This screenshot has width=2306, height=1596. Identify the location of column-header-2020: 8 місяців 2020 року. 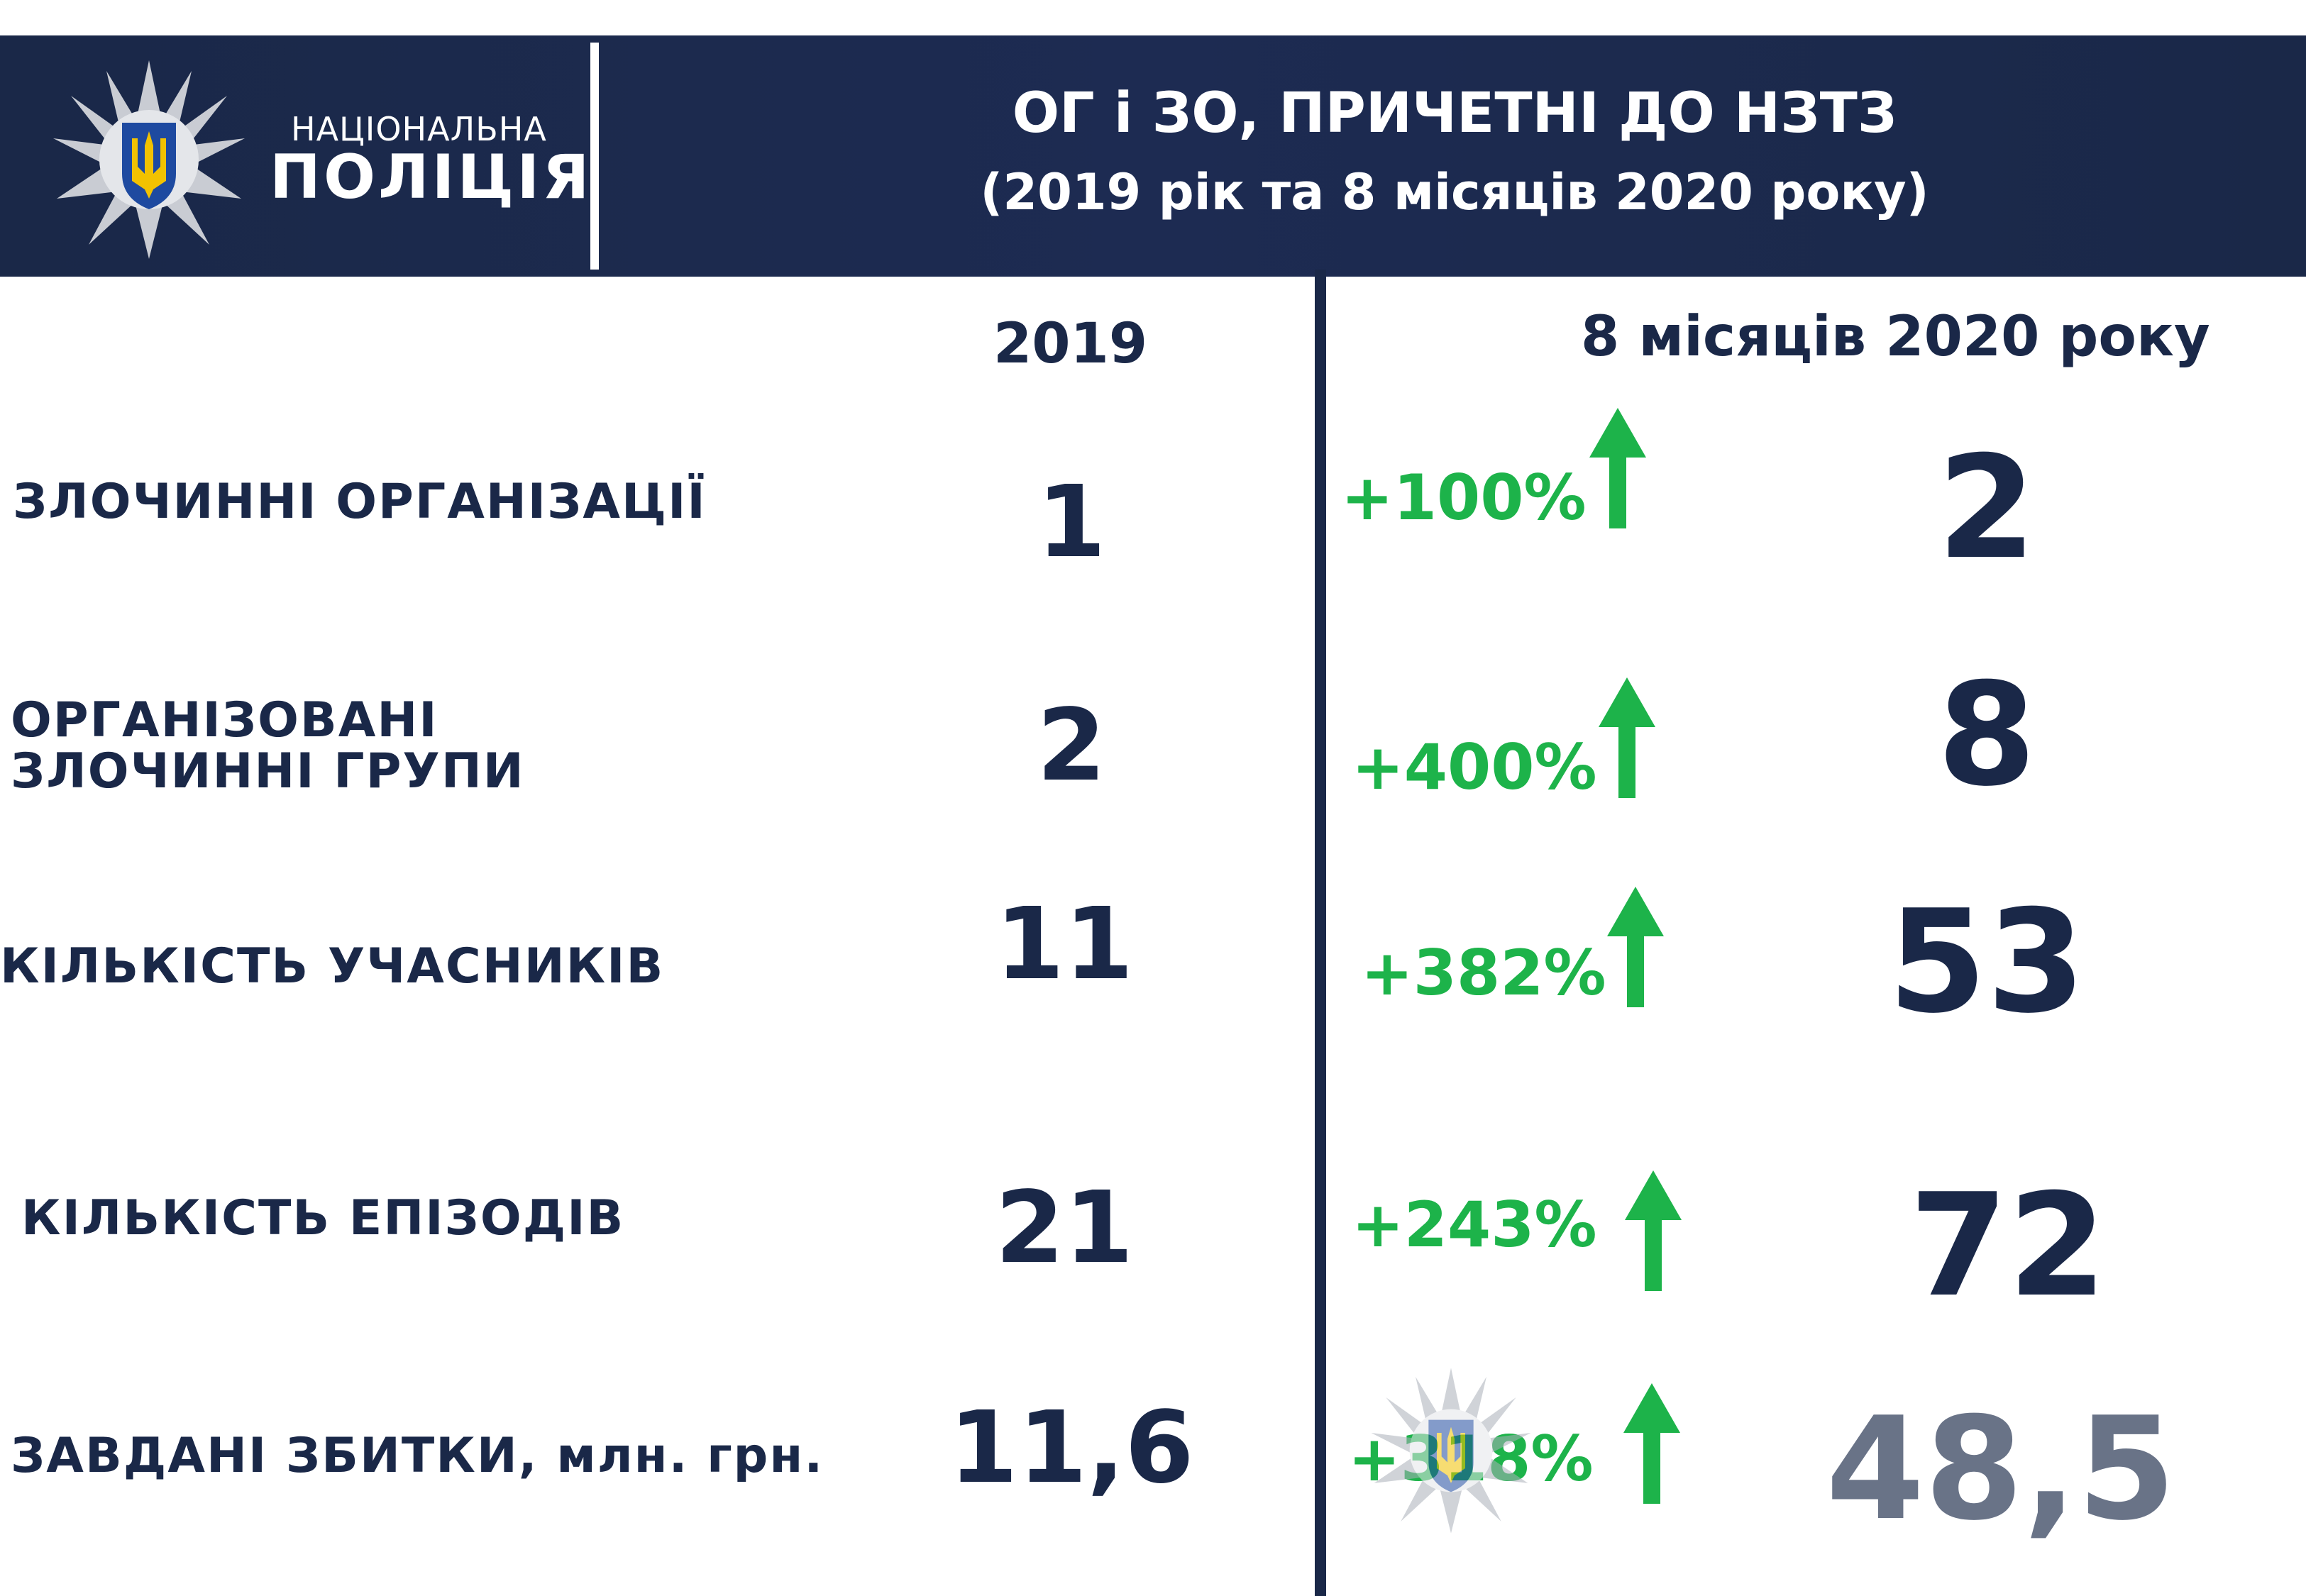
(1895, 337).